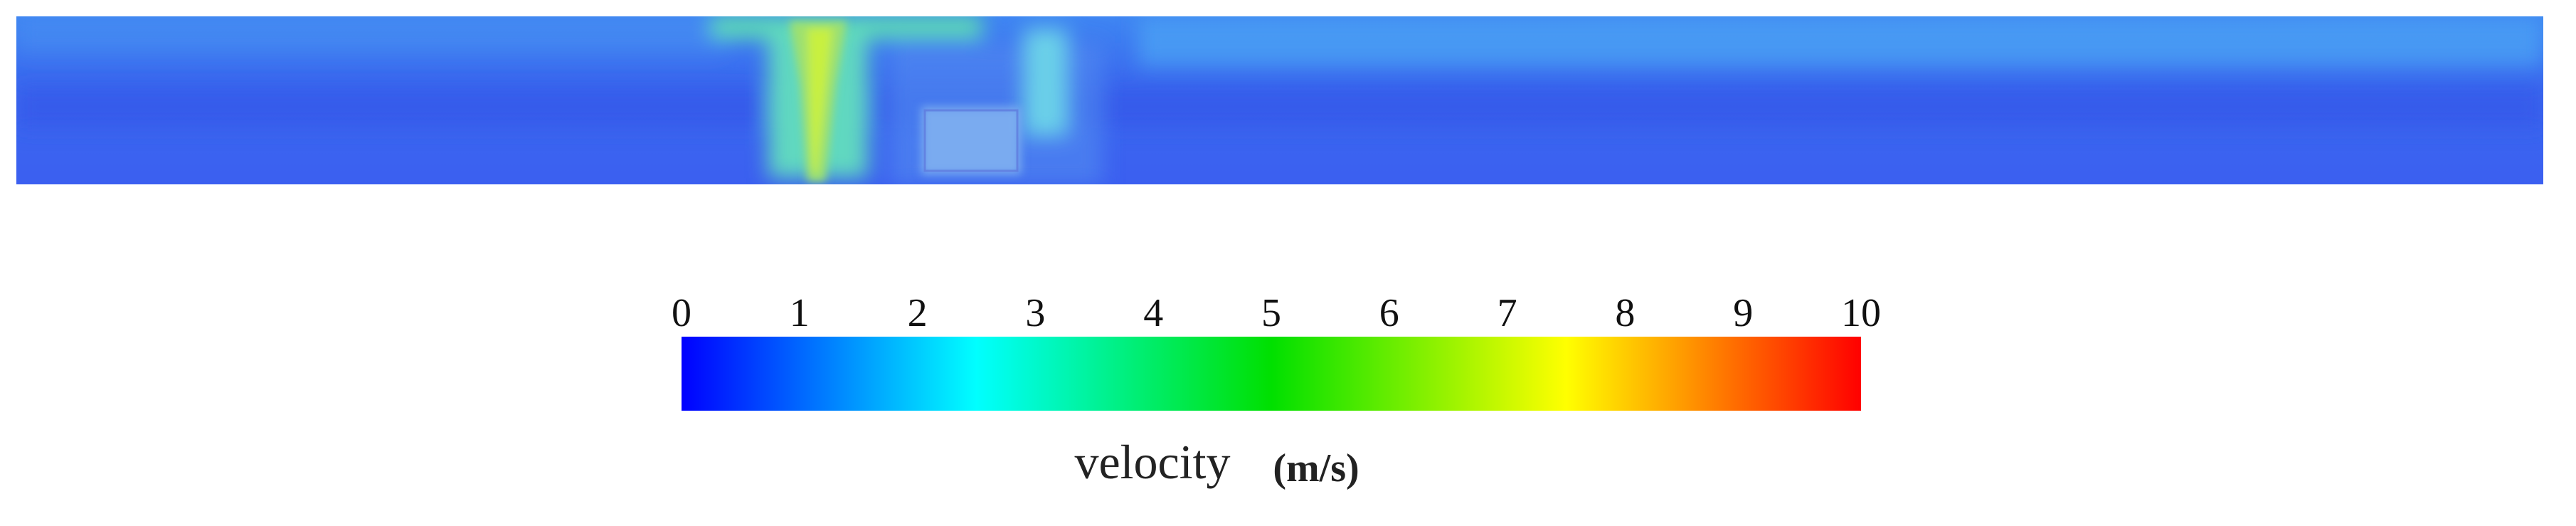 The image size is (2576, 526). What do you see at coordinates (1035, 313) in the screenshot?
I see `tick-label: 3` at bounding box center [1035, 313].